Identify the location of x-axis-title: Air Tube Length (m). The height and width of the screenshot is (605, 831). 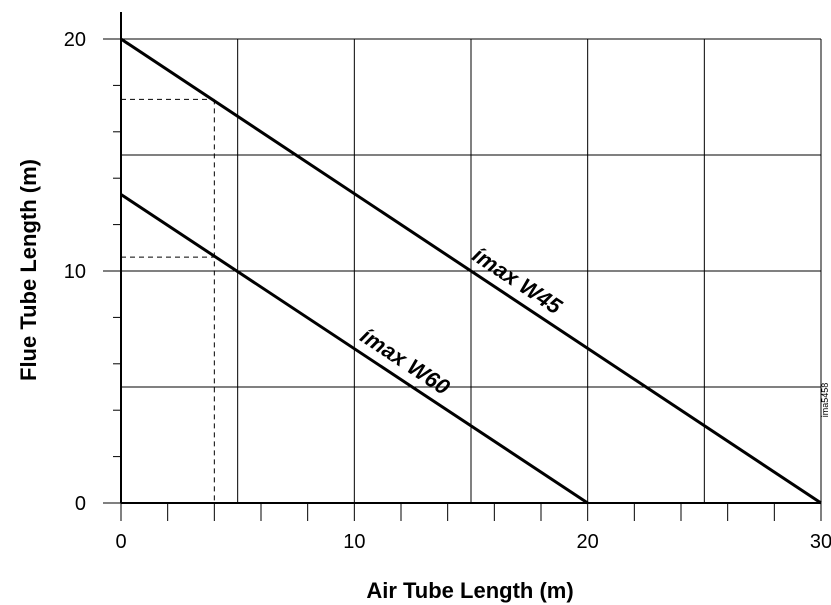
(469, 590).